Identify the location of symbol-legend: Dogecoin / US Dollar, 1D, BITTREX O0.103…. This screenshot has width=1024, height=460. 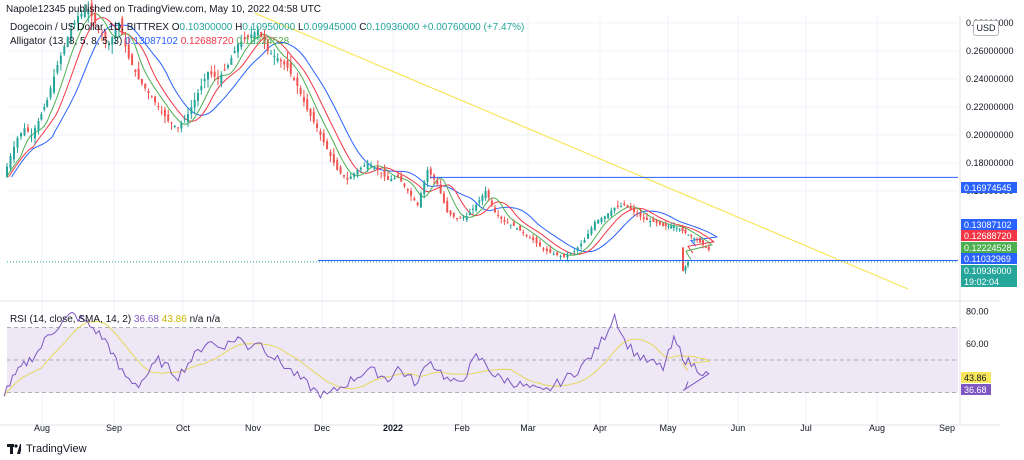
(267, 27).